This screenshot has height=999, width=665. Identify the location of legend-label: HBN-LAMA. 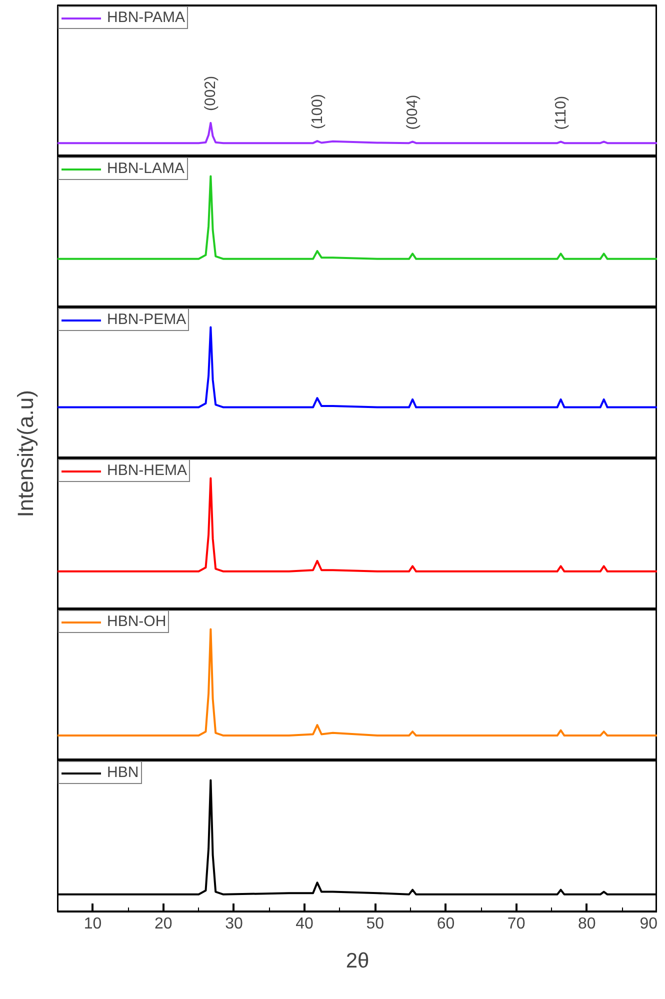
(146, 168).